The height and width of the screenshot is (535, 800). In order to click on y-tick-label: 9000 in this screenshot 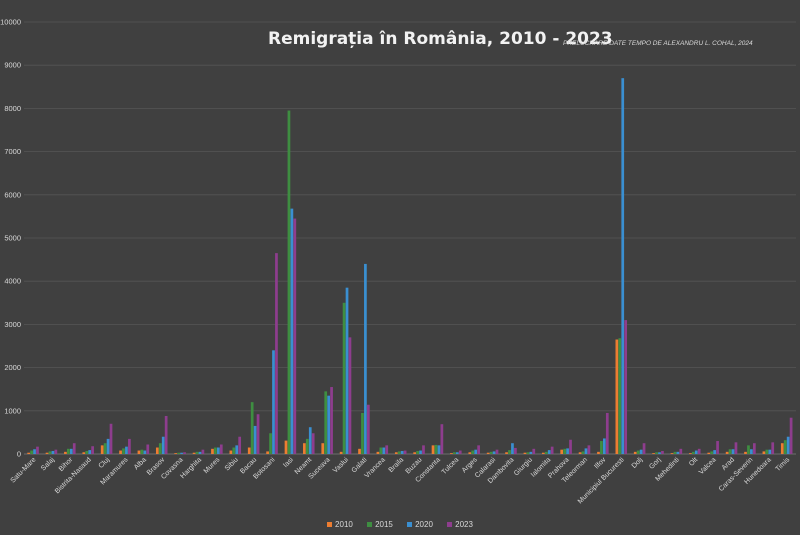, I will do `click(12, 65)`.